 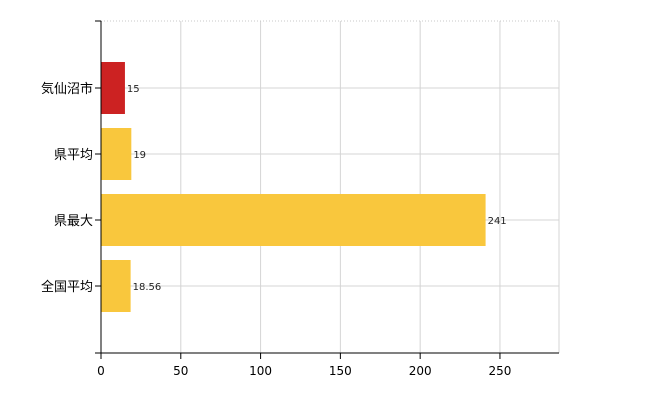 I want to click on x-tick-label: 50, so click(x=180, y=371).